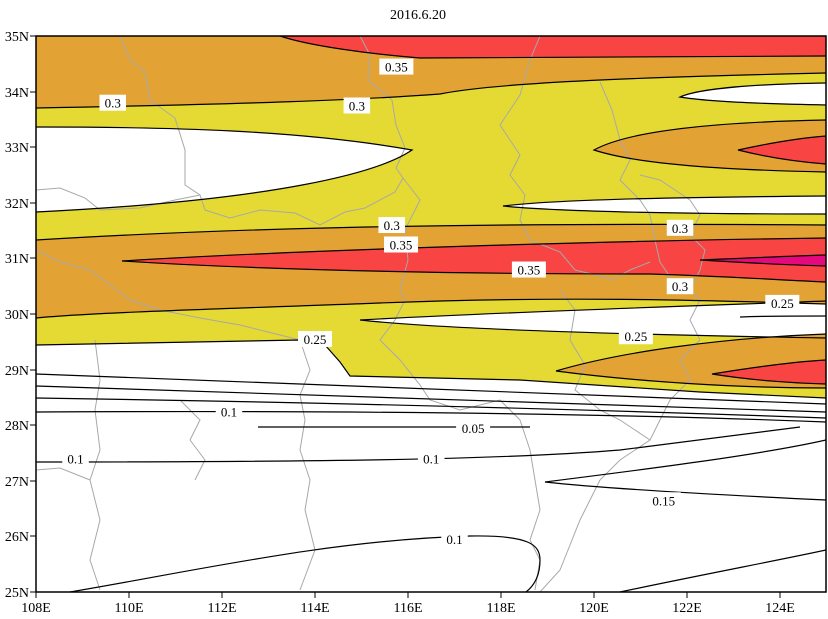  I want to click on x-tick: 108E, so click(36, 604).